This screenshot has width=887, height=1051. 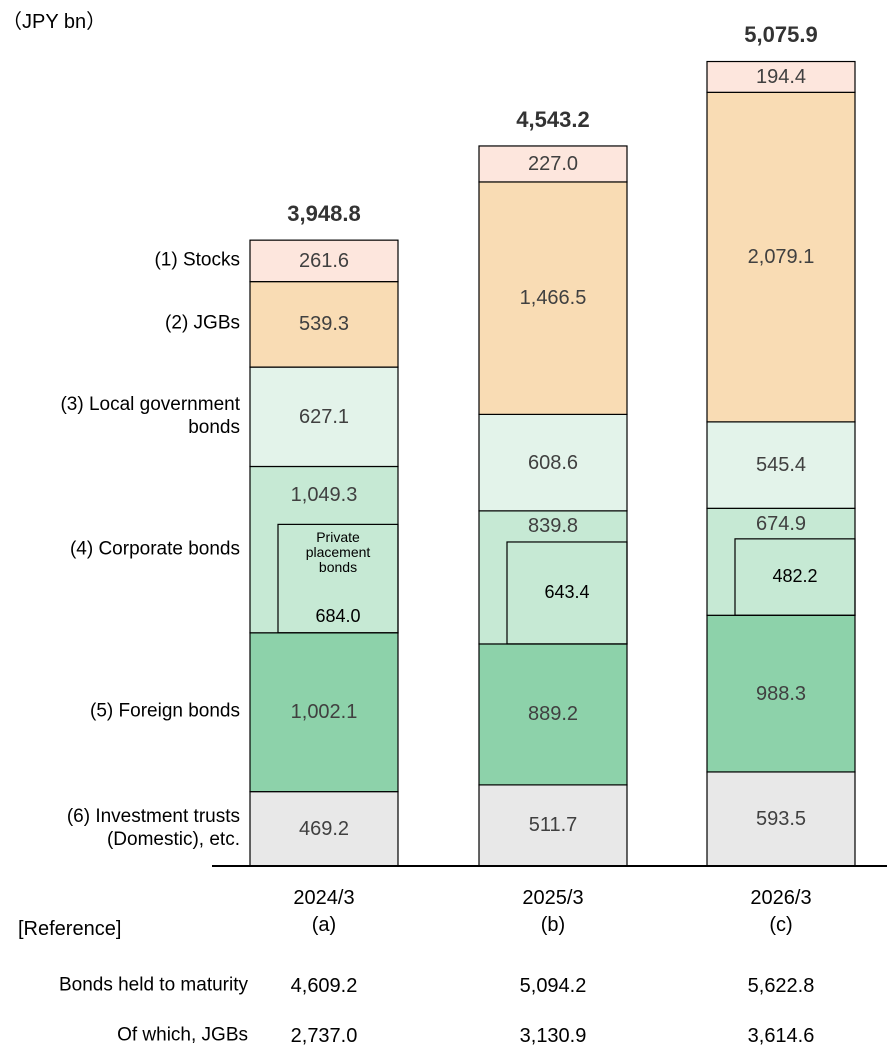 I want to click on segment-value-label: 889.2, so click(x=553, y=714).